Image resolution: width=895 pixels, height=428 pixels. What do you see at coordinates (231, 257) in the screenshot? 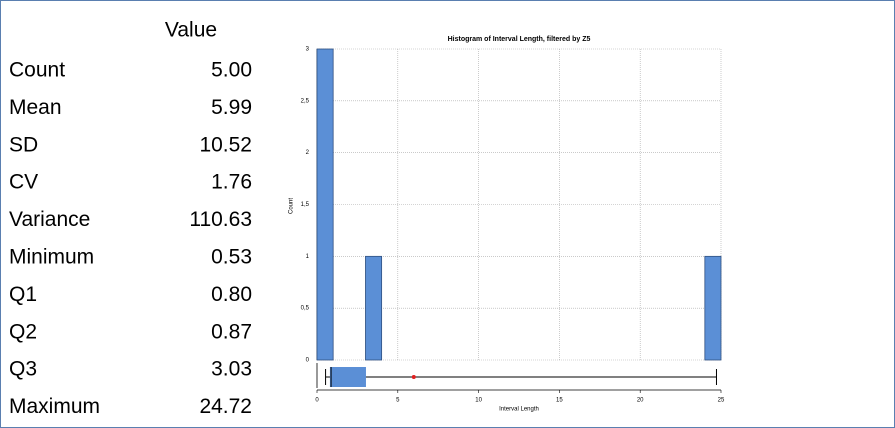
I see `row-value: 0.53` at bounding box center [231, 257].